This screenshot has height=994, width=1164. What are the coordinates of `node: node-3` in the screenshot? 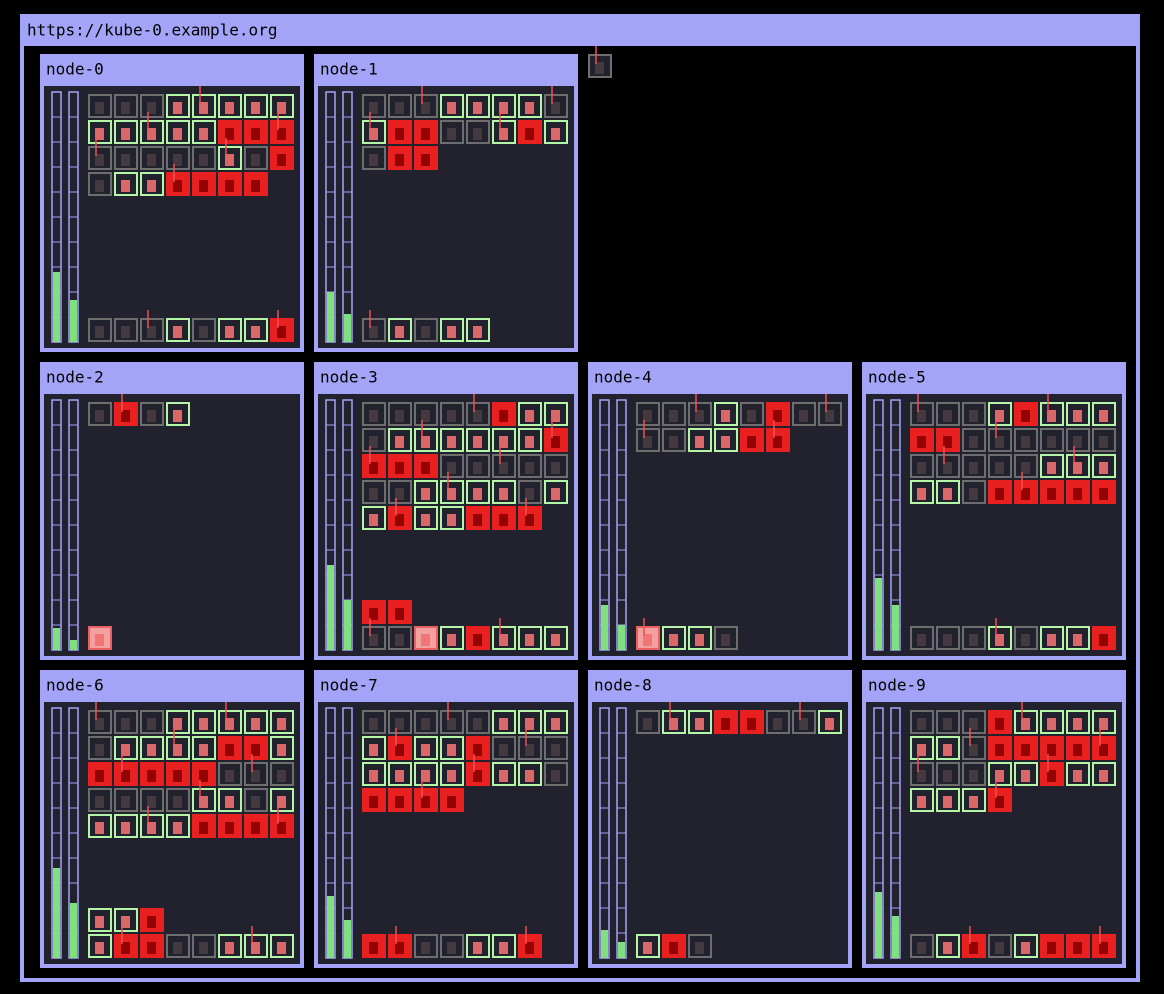 It's located at (446, 511).